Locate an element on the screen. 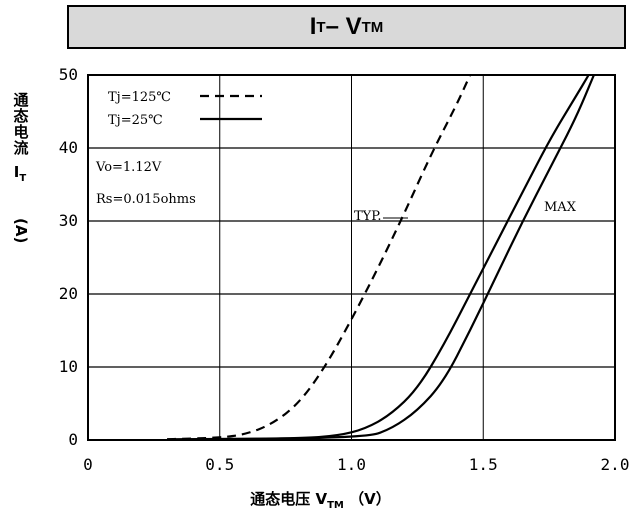 The width and height of the screenshot is (641, 518). title-sub-tm: TM is located at coordinates (372, 27).